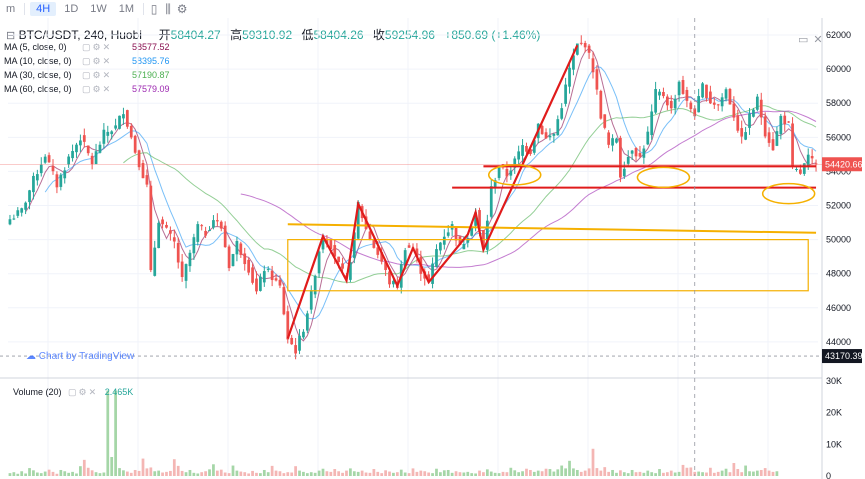 The image size is (865, 479). Describe the element at coordinates (168, 8) in the screenshot. I see `bar-chart-icon: ⫼` at that location.